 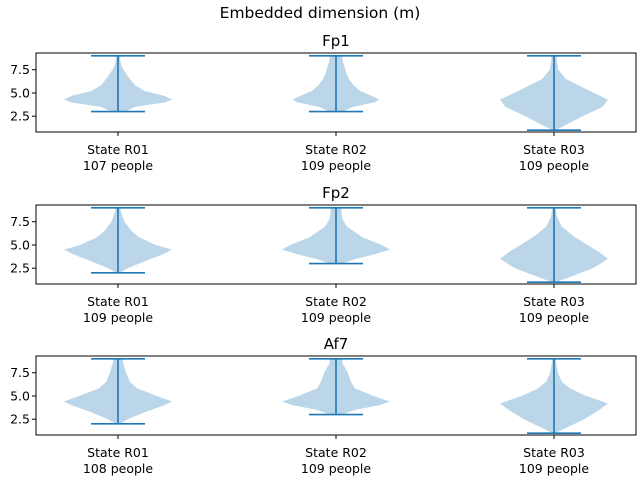 What do you see at coordinates (118, 165) in the screenshot?
I see `x-tick-count-label: 107 people` at bounding box center [118, 165].